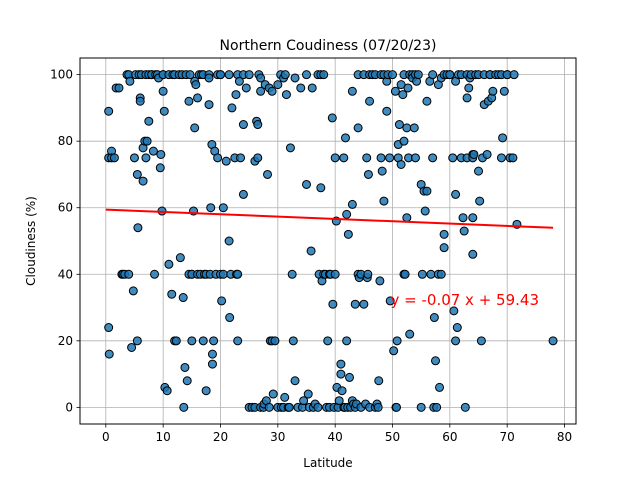 The height and width of the screenshot is (480, 640). I want to click on x-tick-label: 80, so click(564, 437).